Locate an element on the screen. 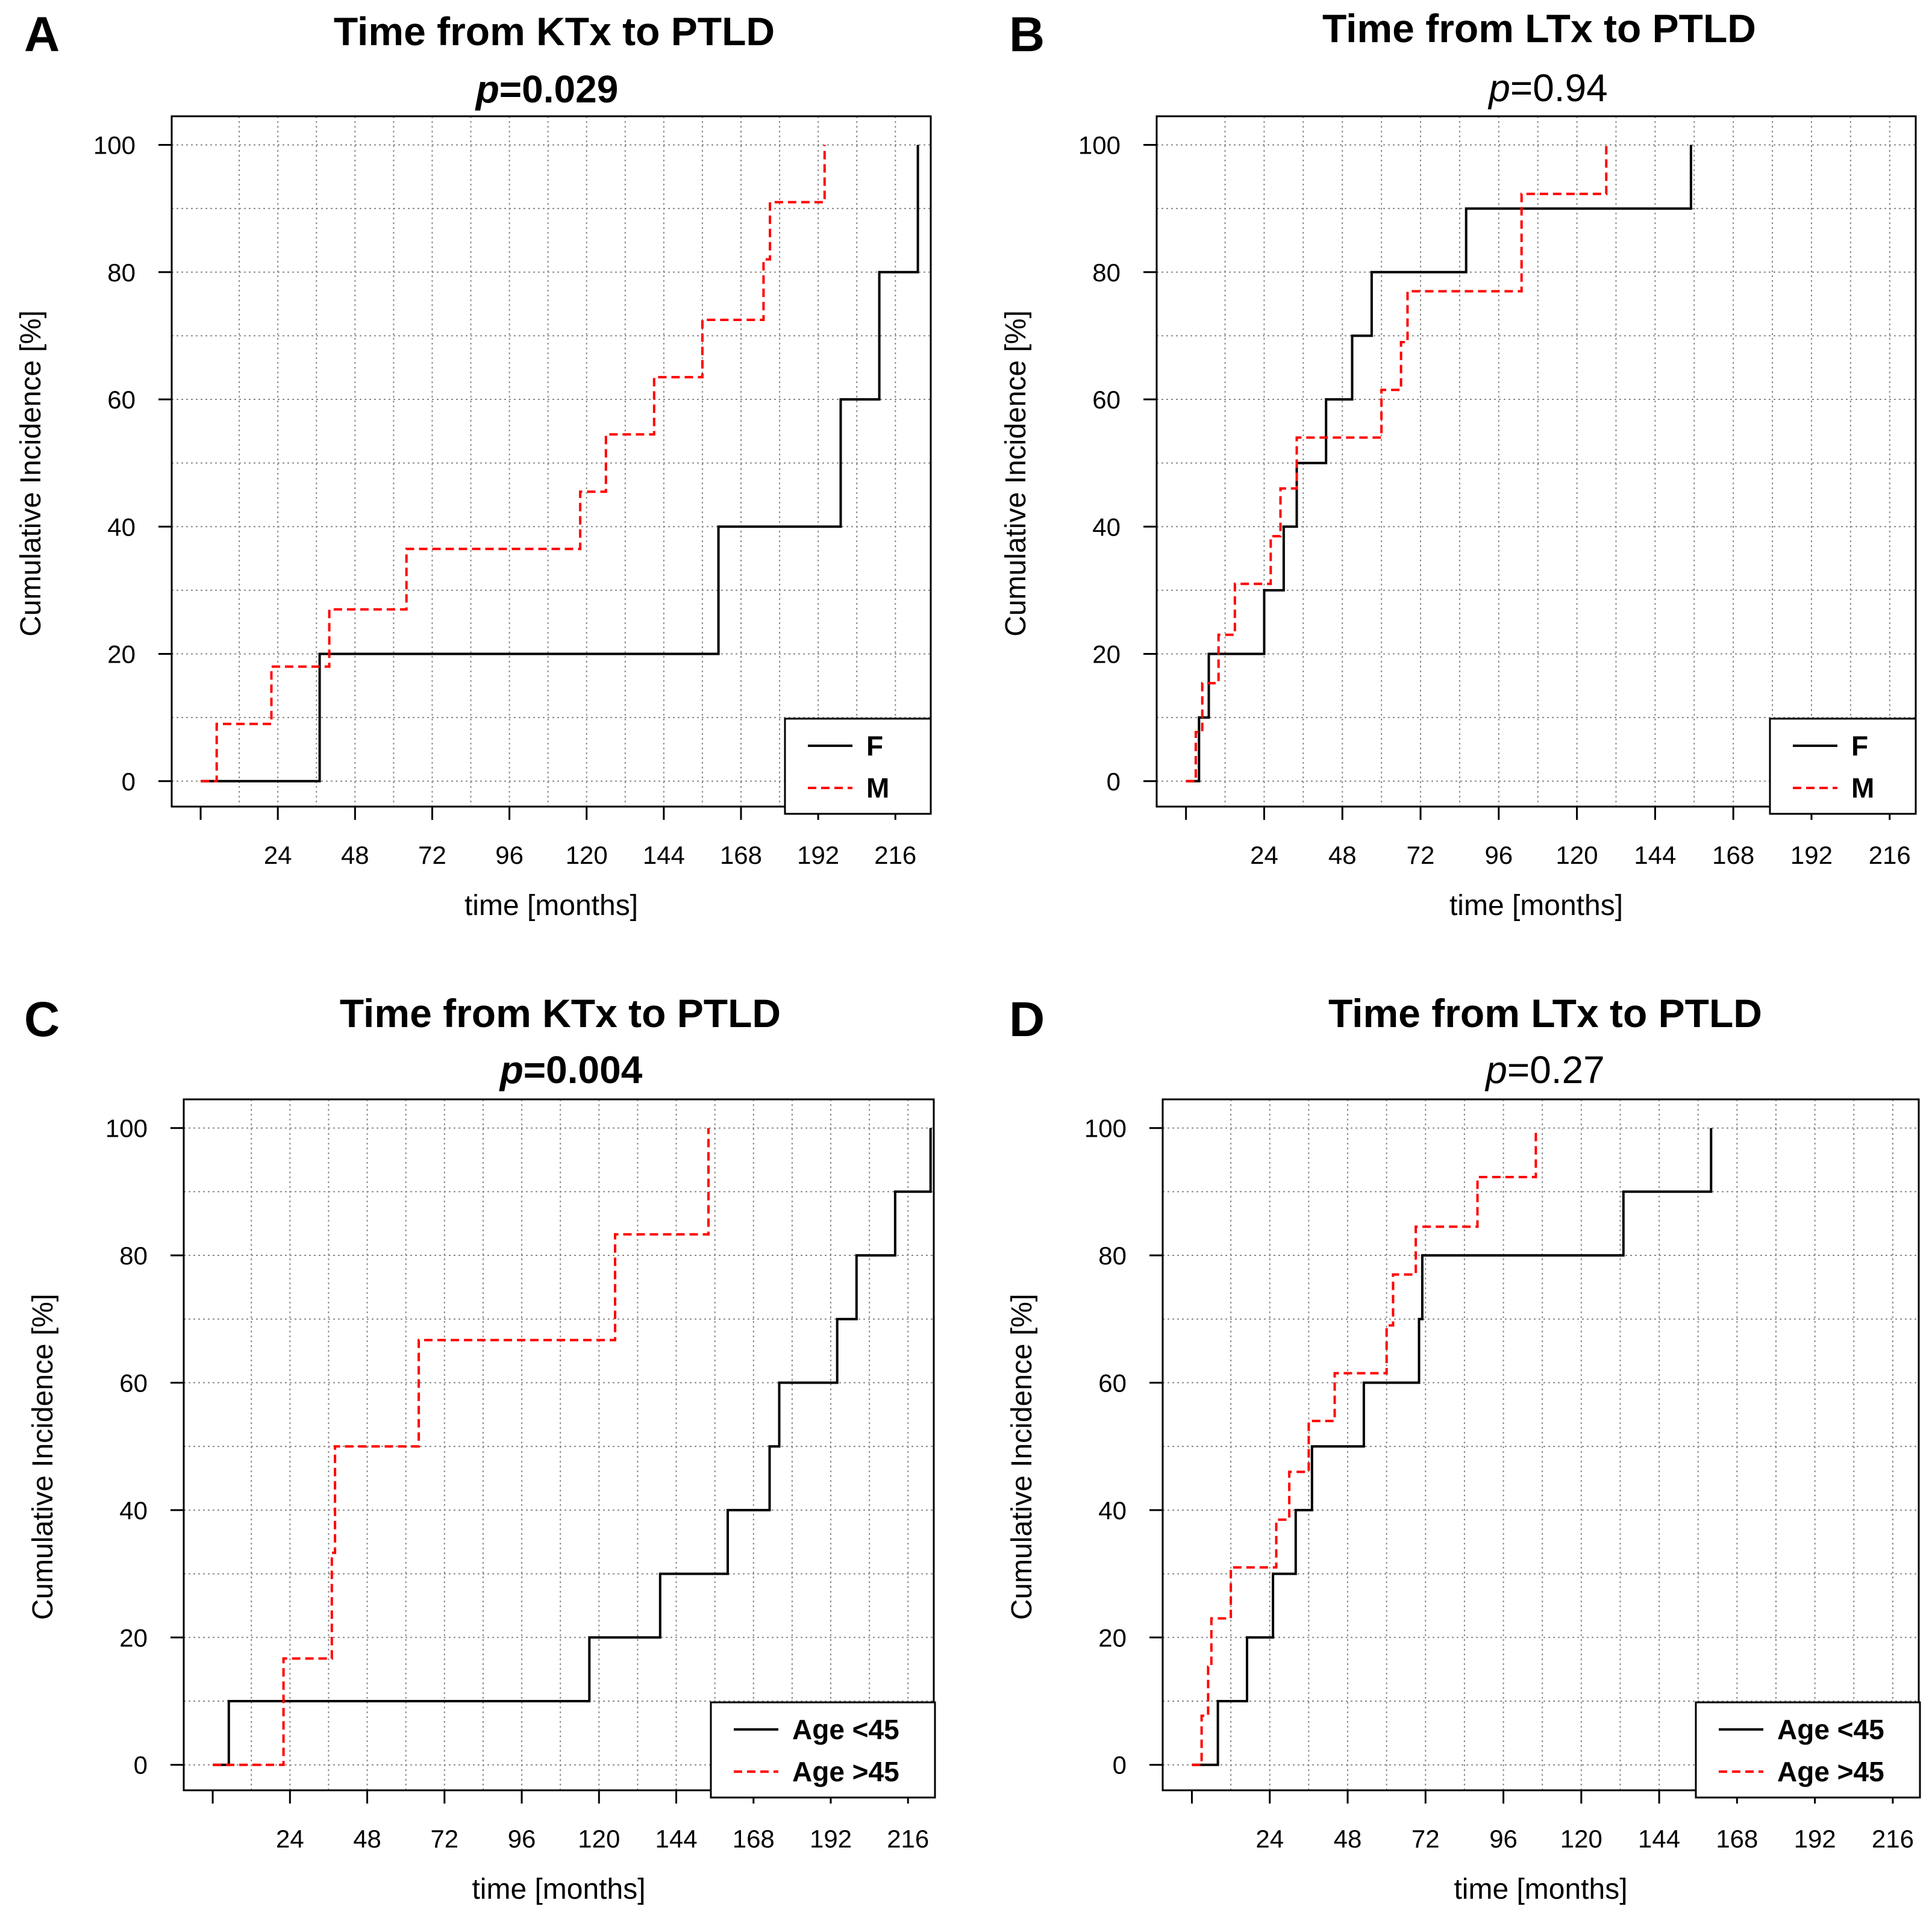 The width and height of the screenshot is (1932, 1918). legend-entry: Age >45 is located at coordinates (846, 1771).